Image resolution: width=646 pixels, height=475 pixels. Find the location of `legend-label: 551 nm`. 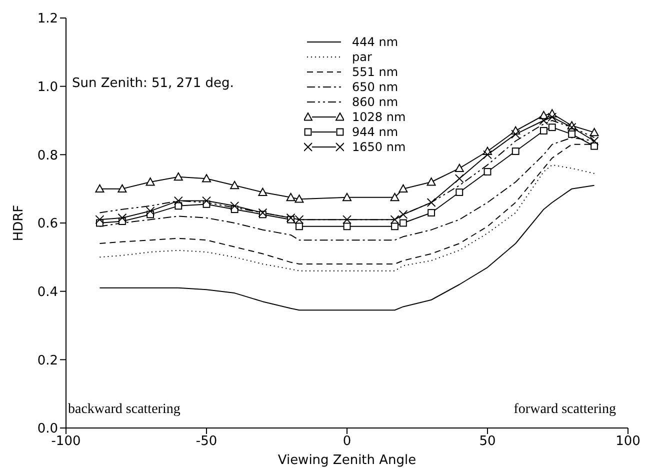

legend-label: 551 nm is located at coordinates (375, 71).